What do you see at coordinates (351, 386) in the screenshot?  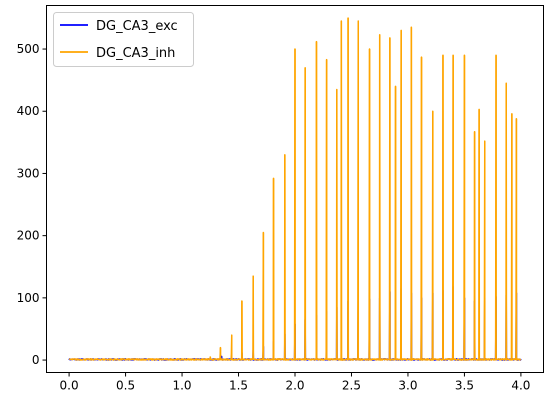 I see `x-tick-label: 2.5` at bounding box center [351, 386].